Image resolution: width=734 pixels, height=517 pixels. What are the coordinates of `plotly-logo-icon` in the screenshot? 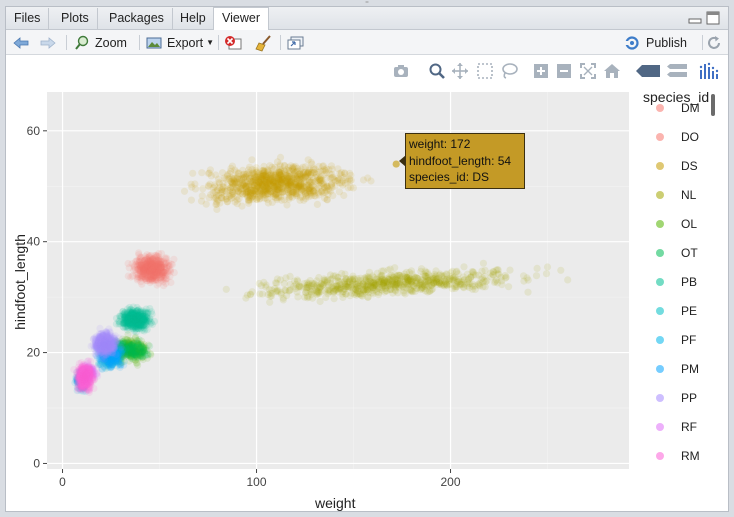 It's located at (710, 71).